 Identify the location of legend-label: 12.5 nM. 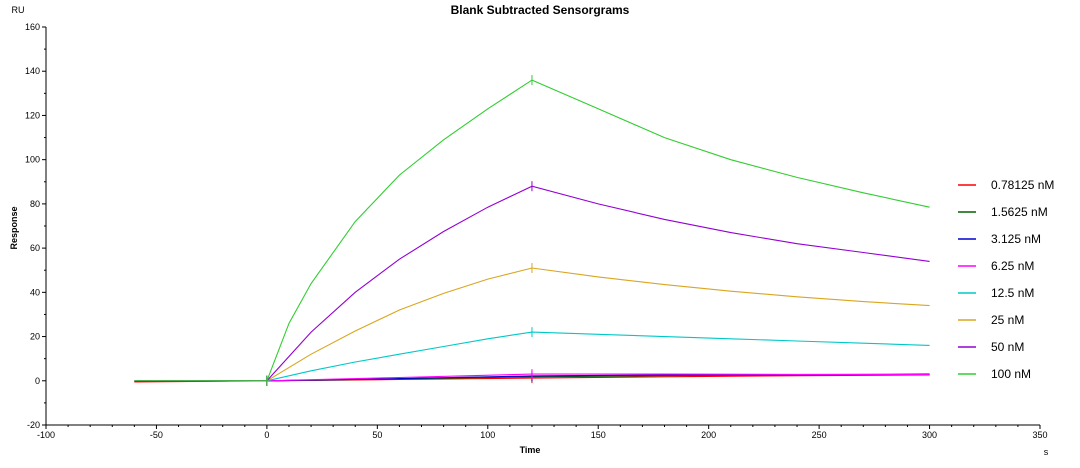
(1012, 293).